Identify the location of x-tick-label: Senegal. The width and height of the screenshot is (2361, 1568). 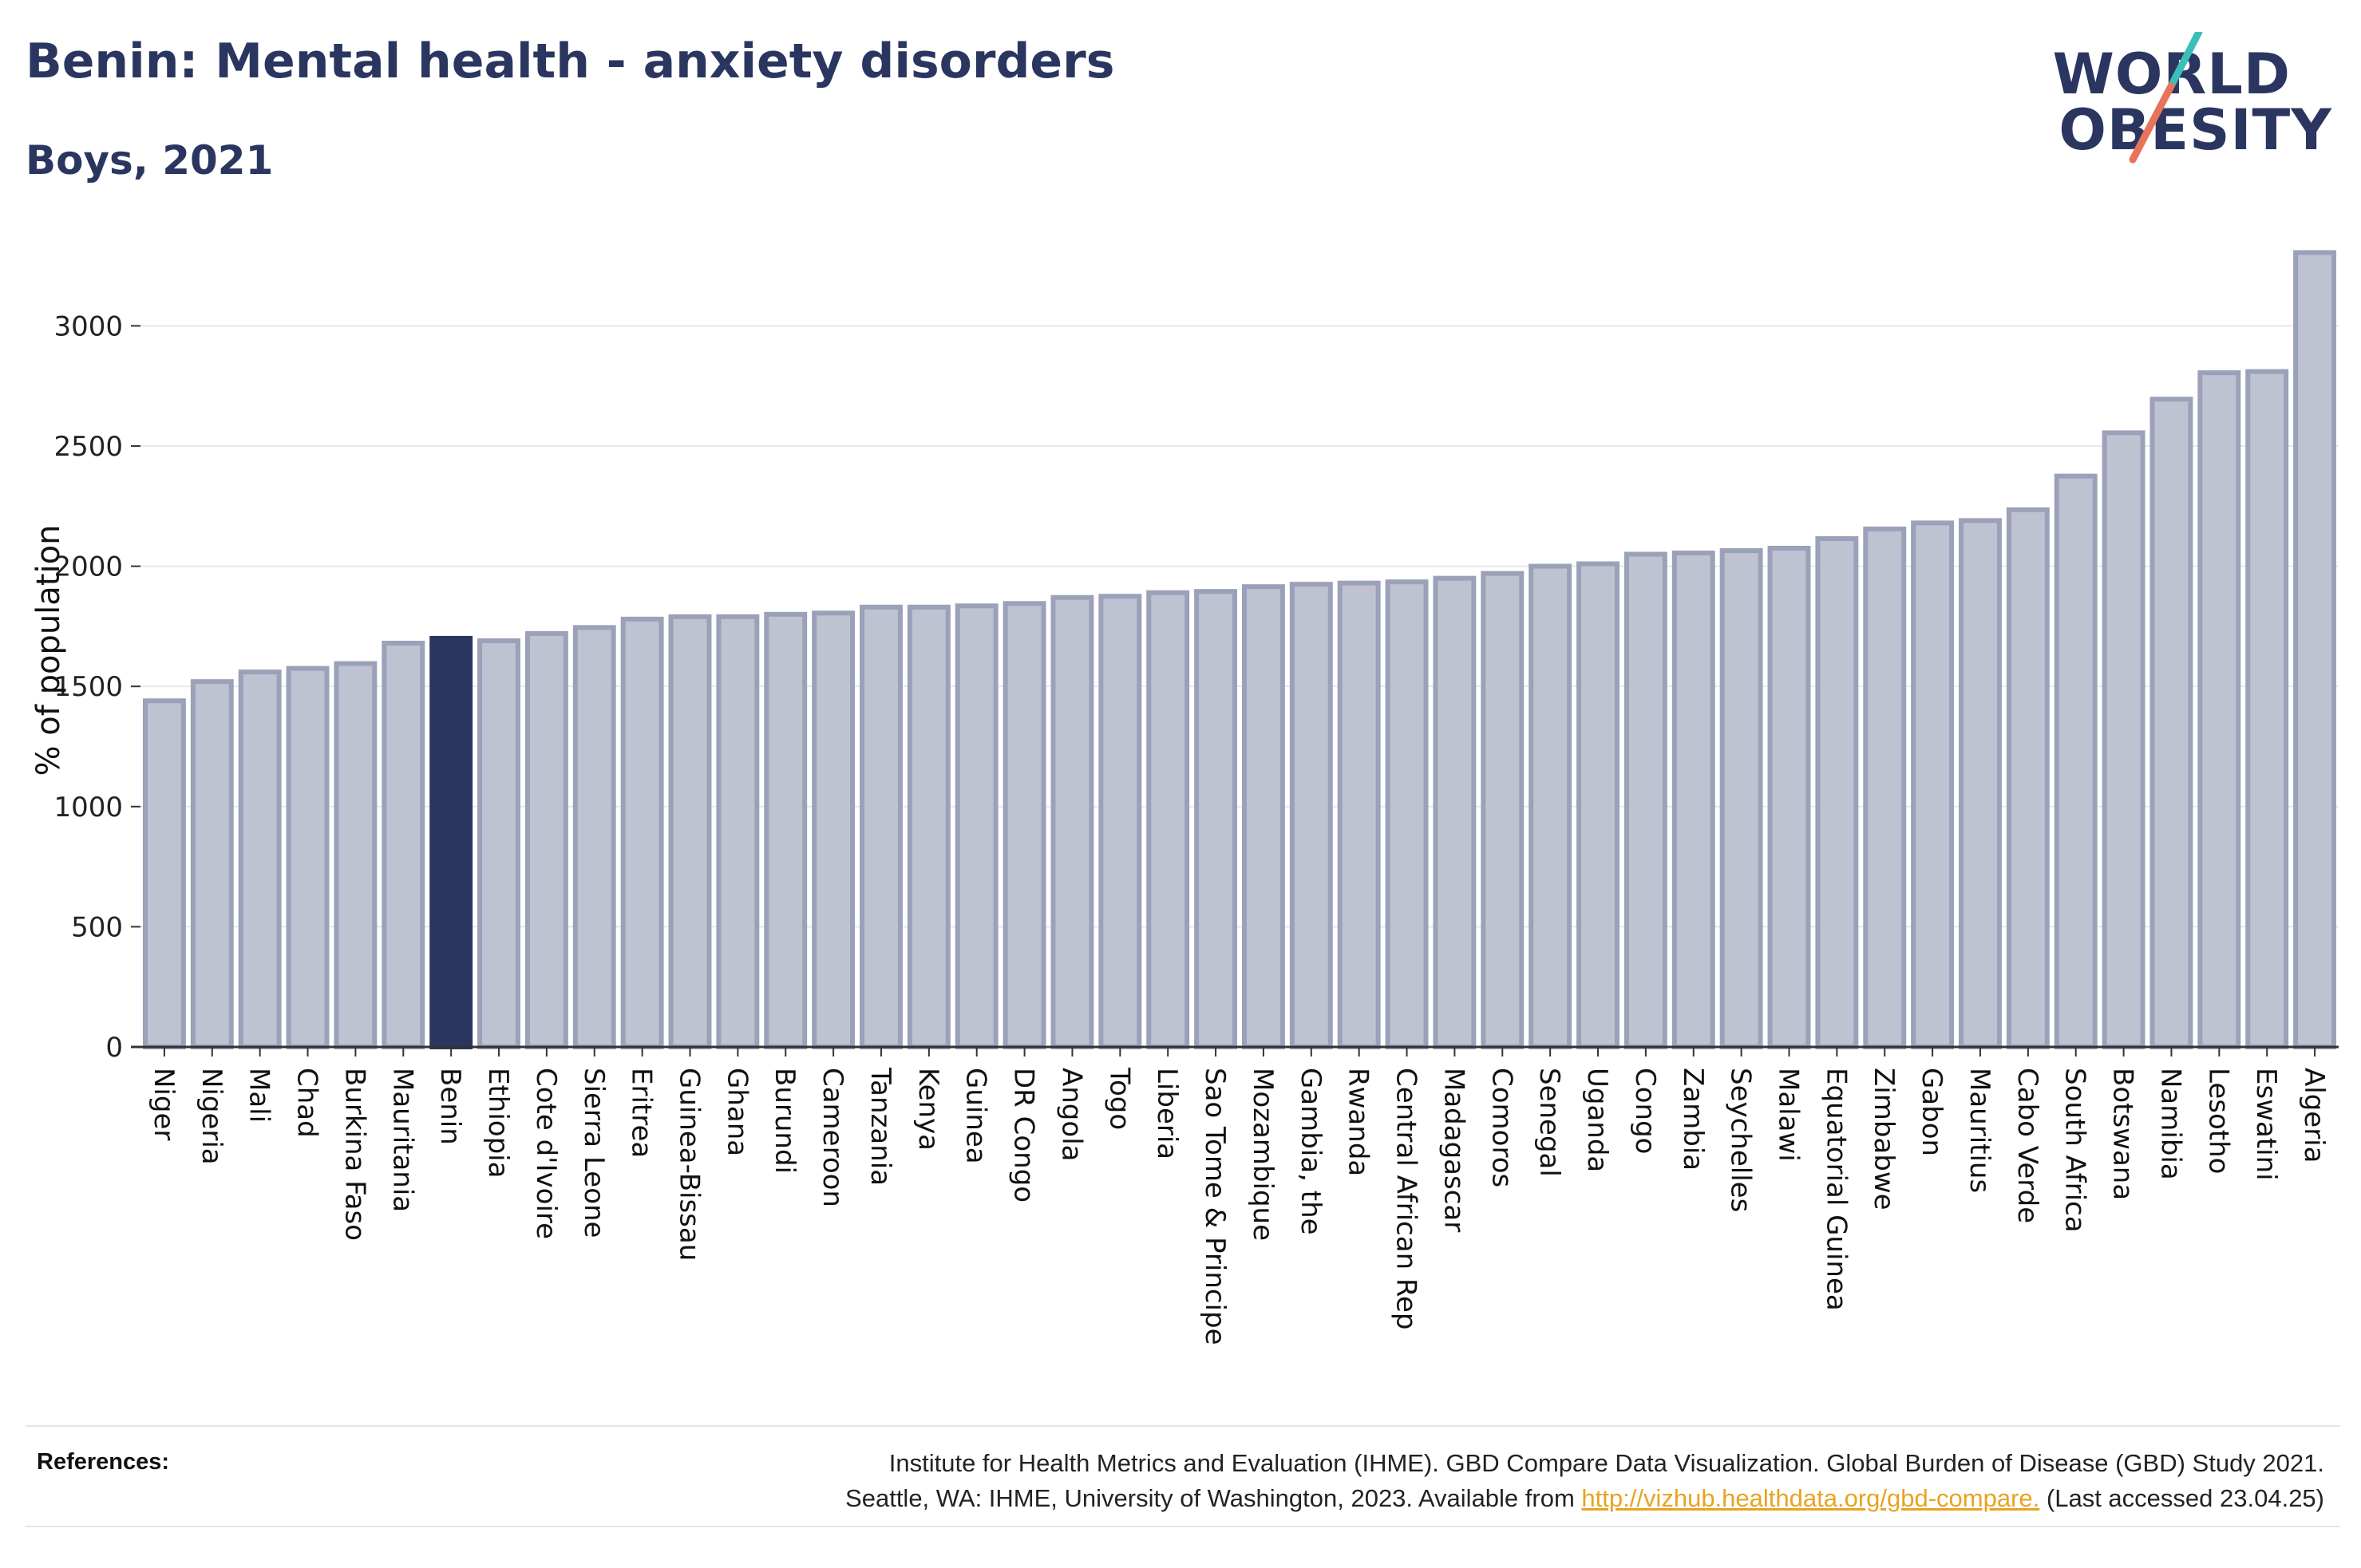
(1549, 1122).